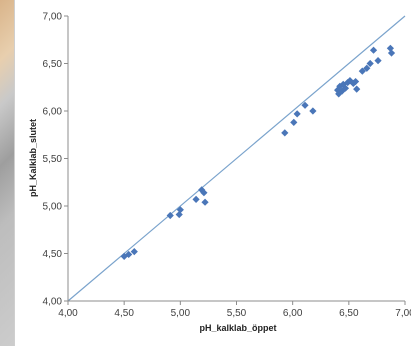 This screenshot has height=346, width=411. Describe the element at coordinates (53, 207) in the screenshot. I see `y-tick-label: 5,00` at that location.